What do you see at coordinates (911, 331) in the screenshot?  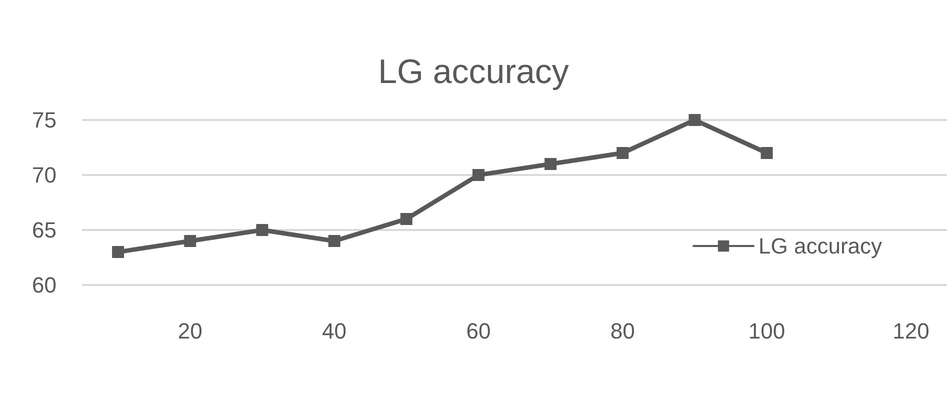 I see `x-tick-label: 120` at bounding box center [911, 331].